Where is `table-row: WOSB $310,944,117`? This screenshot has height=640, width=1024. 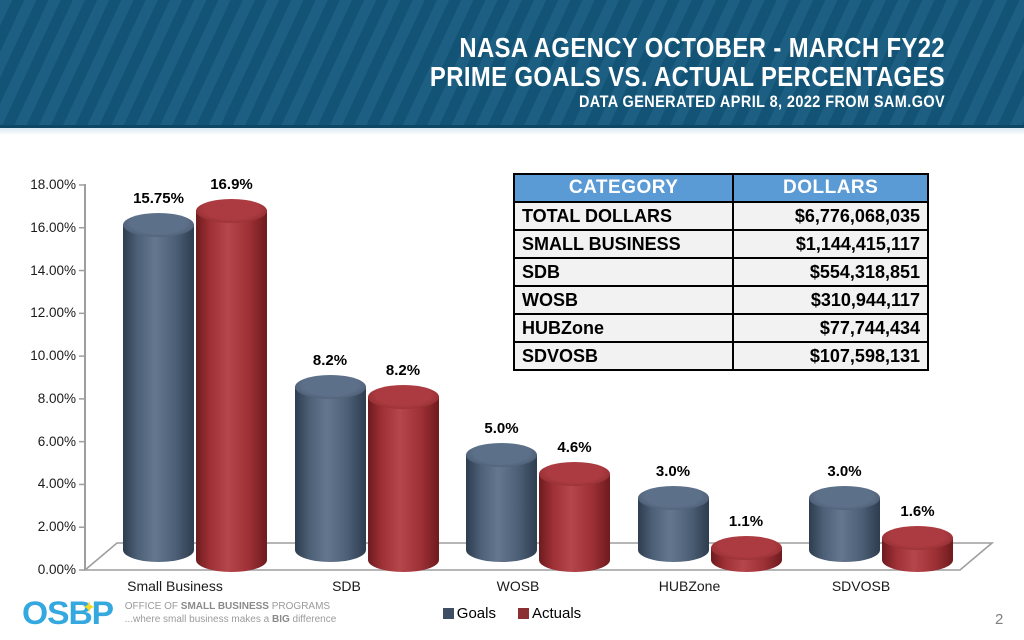 table-row: WOSB $310,944,117 is located at coordinates (720, 300).